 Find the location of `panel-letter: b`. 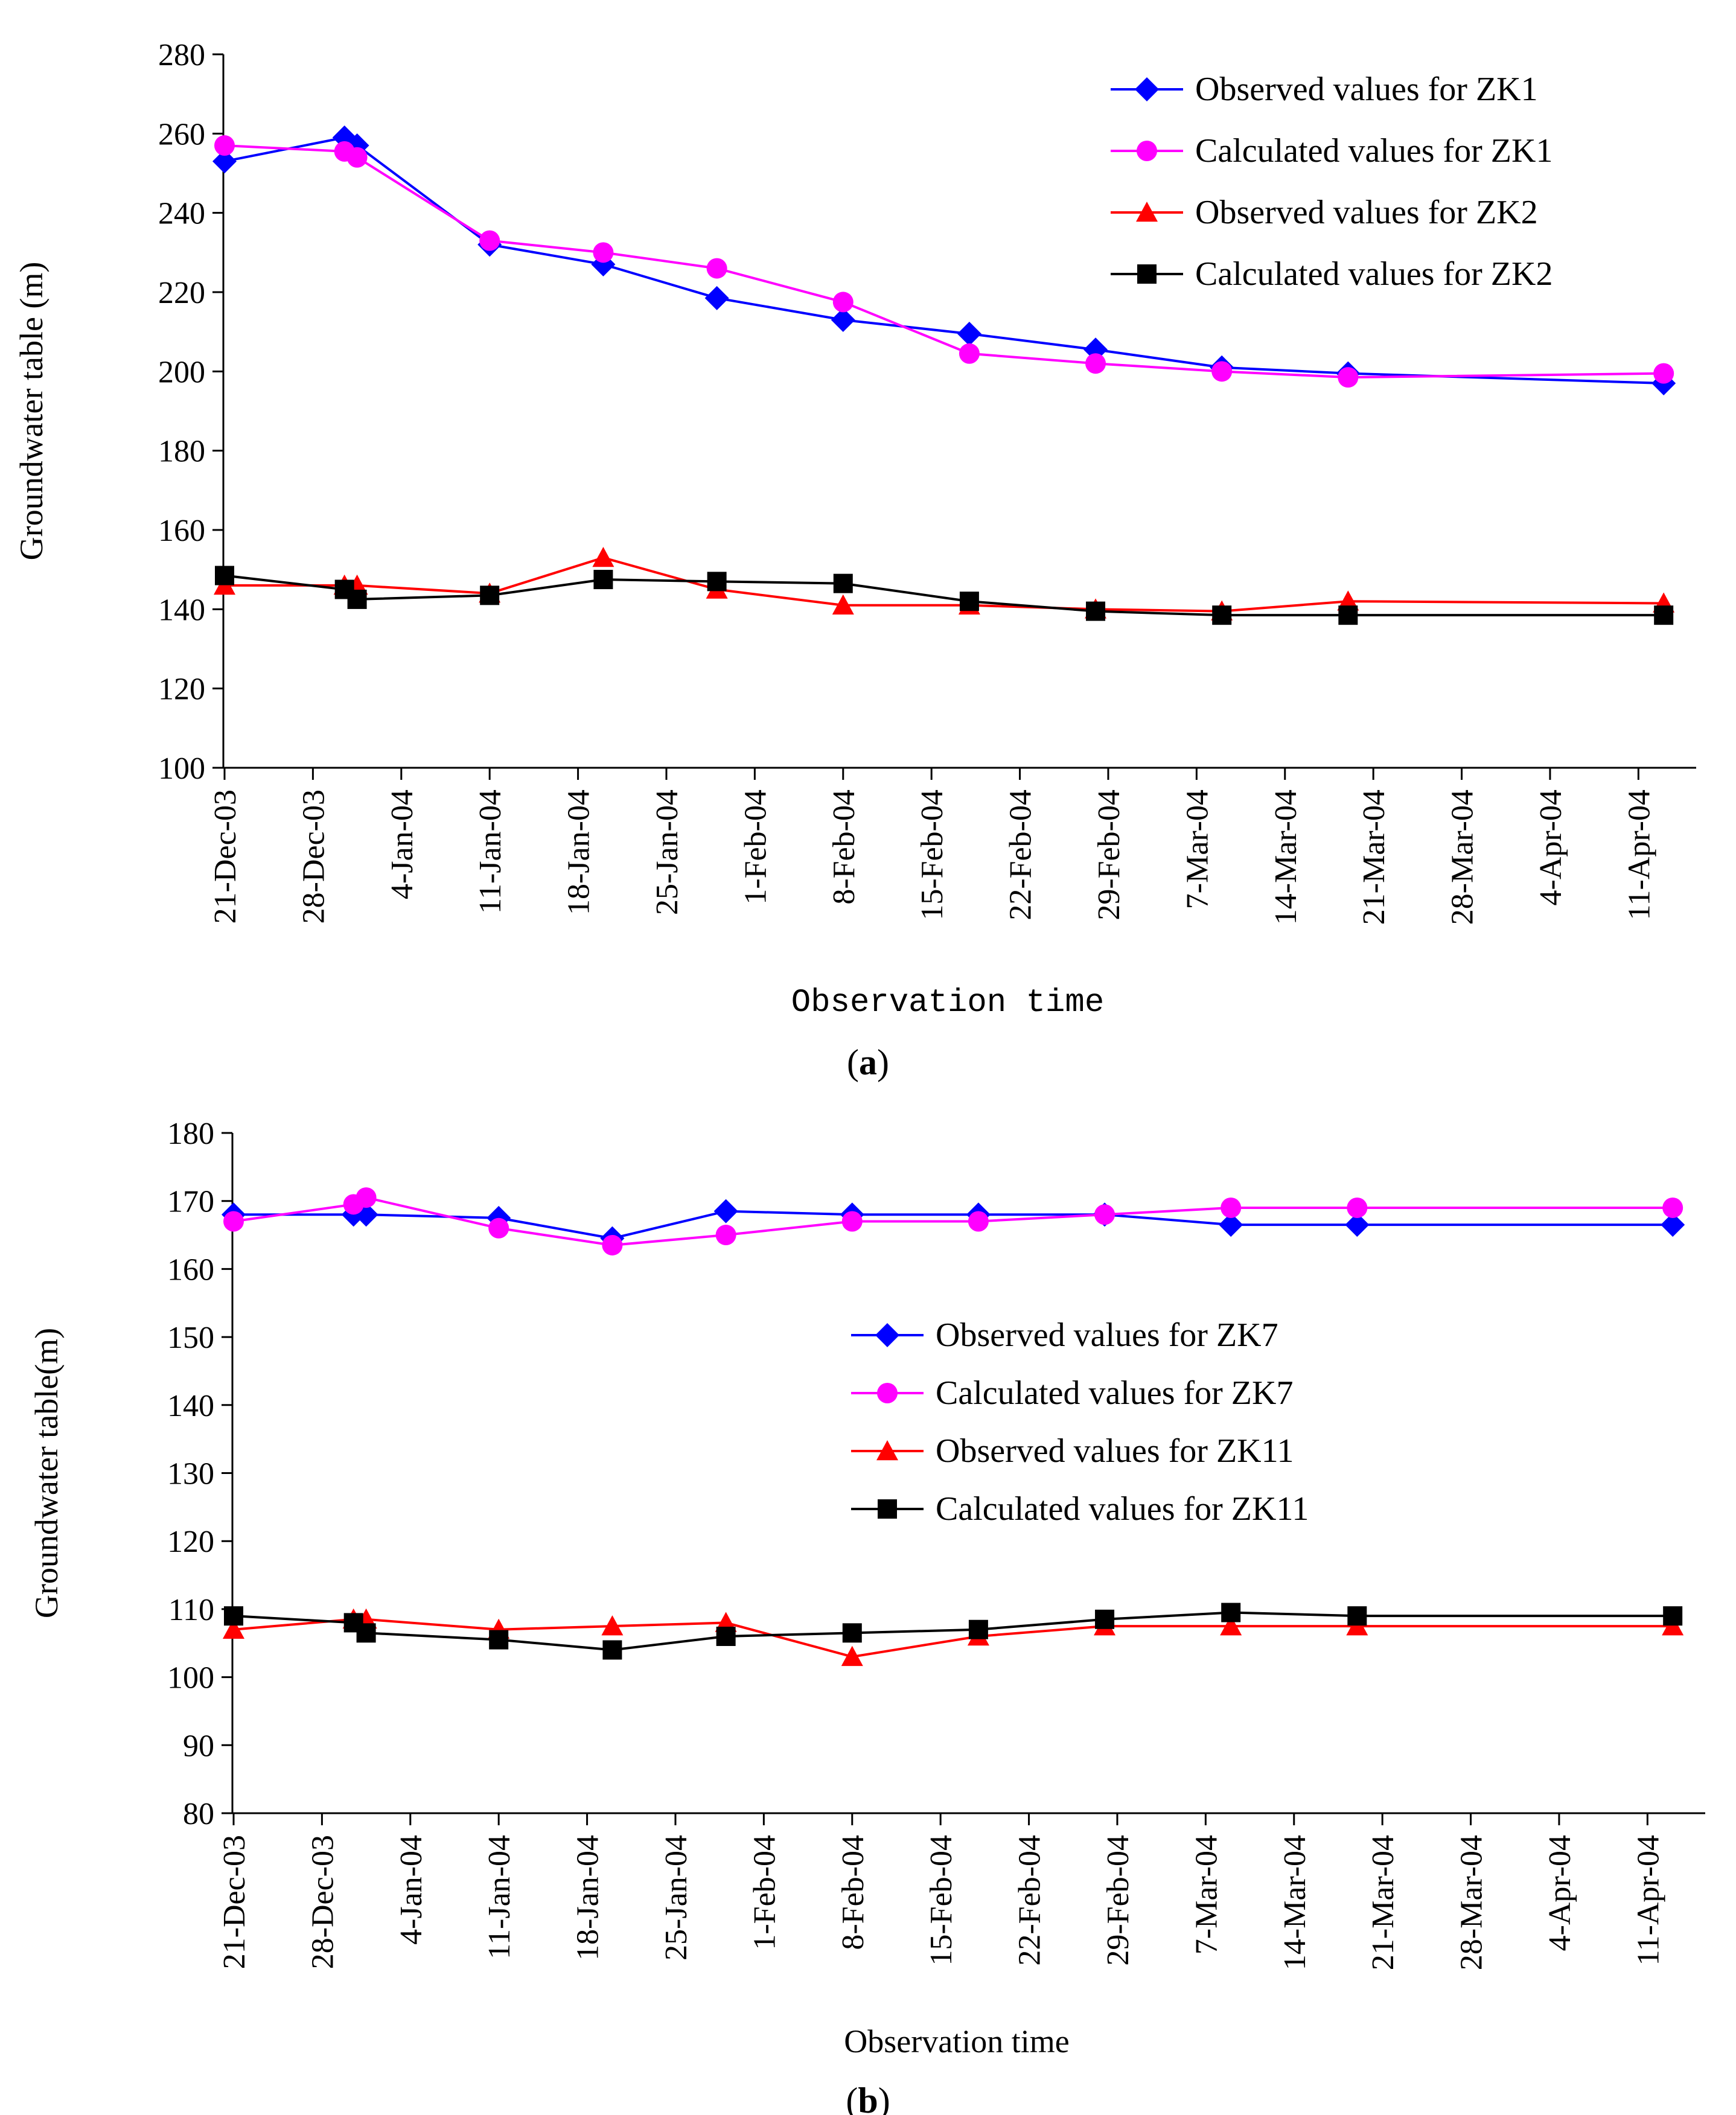

panel-letter: b is located at coordinates (868, 2098).